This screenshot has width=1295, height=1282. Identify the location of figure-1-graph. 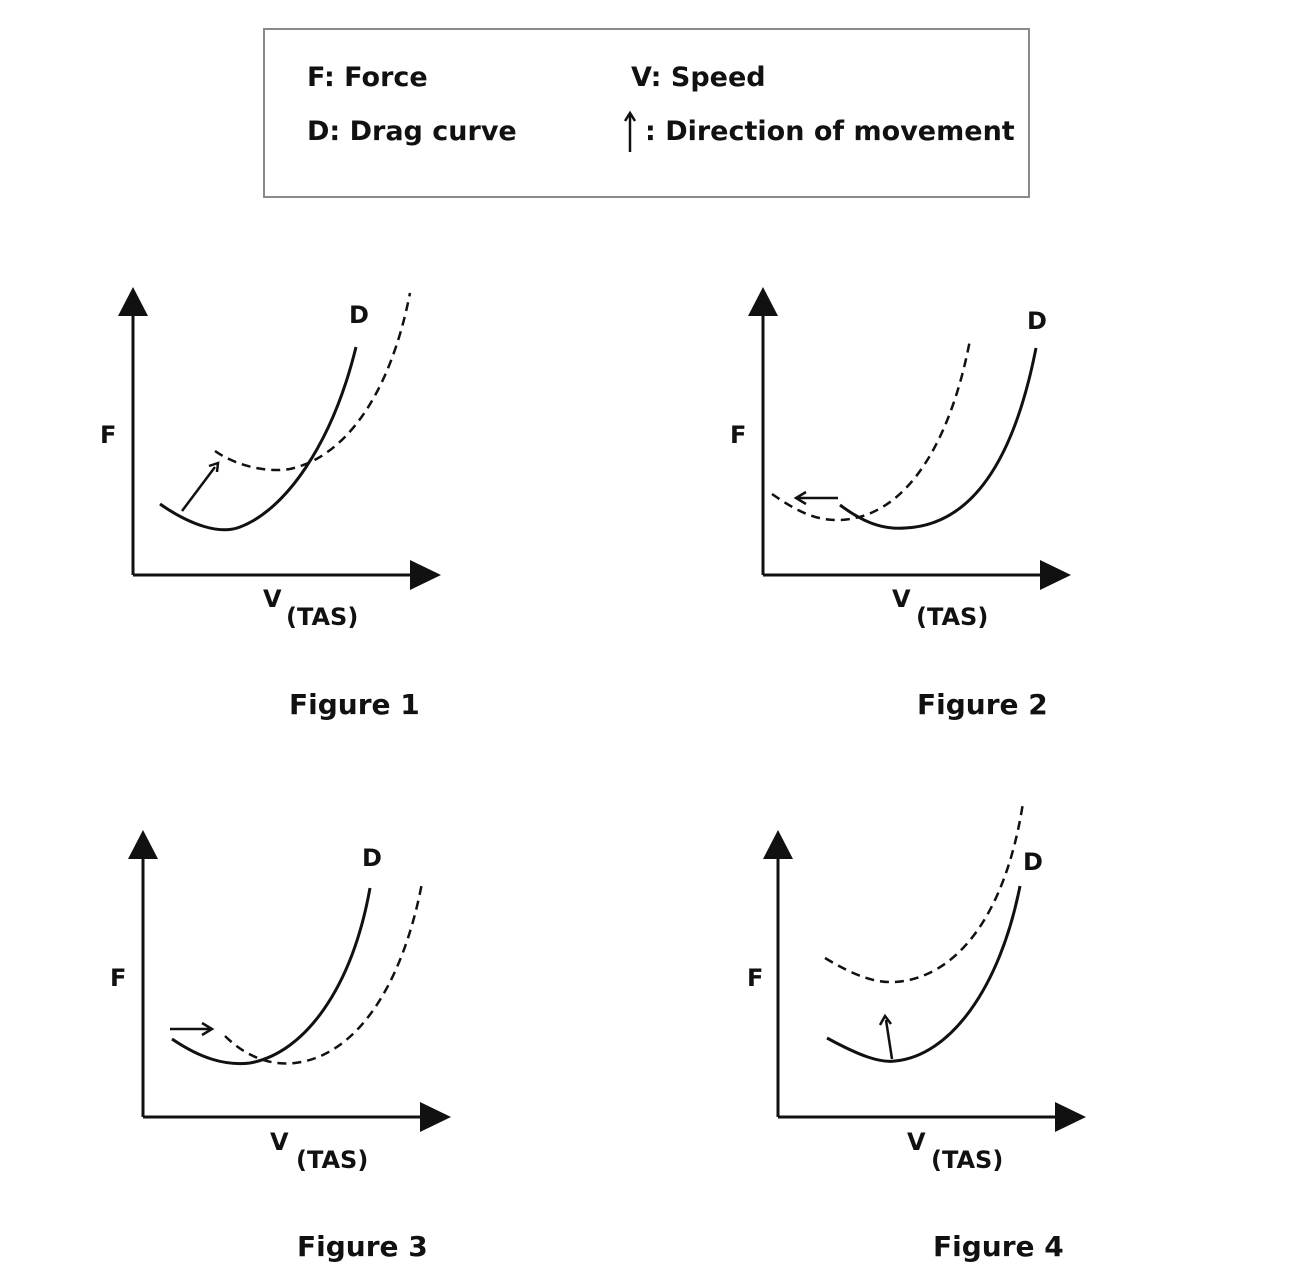
(279, 438).